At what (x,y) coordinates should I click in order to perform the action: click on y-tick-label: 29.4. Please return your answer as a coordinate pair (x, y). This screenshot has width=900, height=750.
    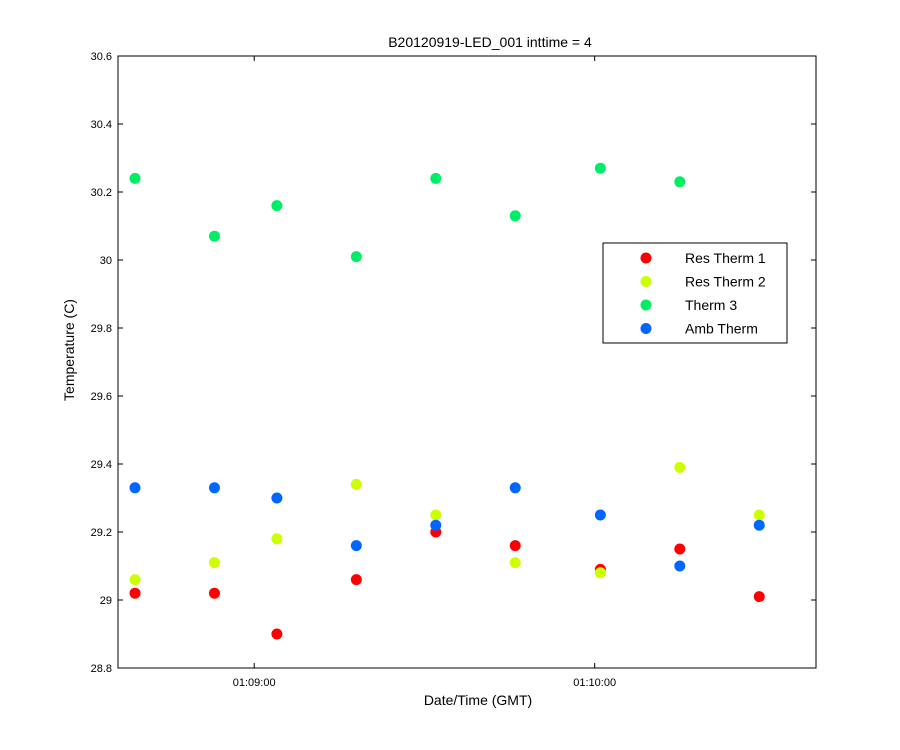
    Looking at the image, I should click on (101, 465).